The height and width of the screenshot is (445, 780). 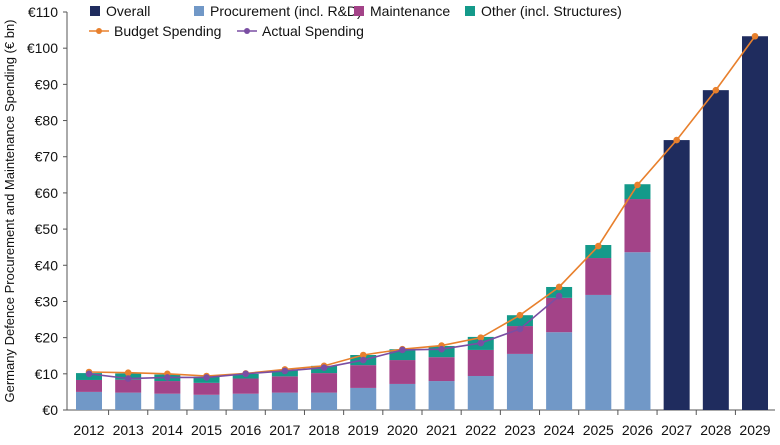 What do you see at coordinates (47, 301) in the screenshot?
I see `y-tick-label: €30` at bounding box center [47, 301].